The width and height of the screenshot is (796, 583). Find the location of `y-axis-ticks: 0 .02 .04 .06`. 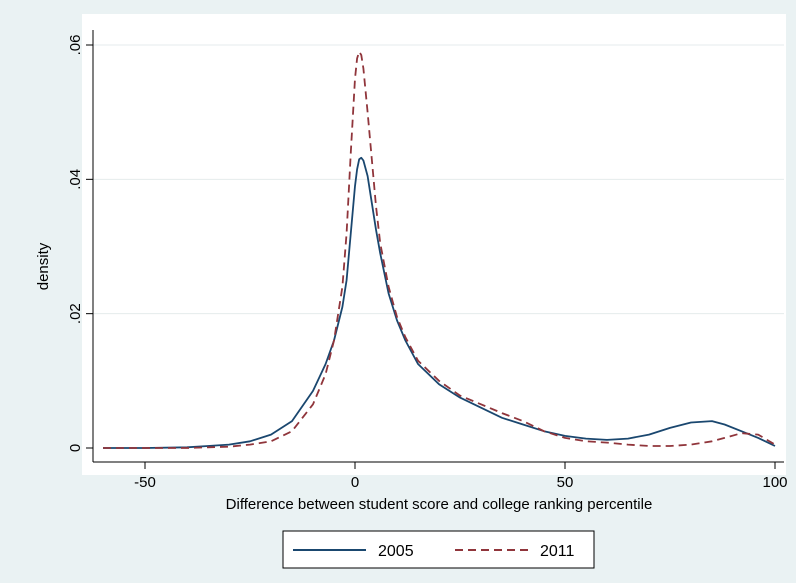

y-axis-ticks: 0 .02 .04 .06 is located at coordinates (80, 243).